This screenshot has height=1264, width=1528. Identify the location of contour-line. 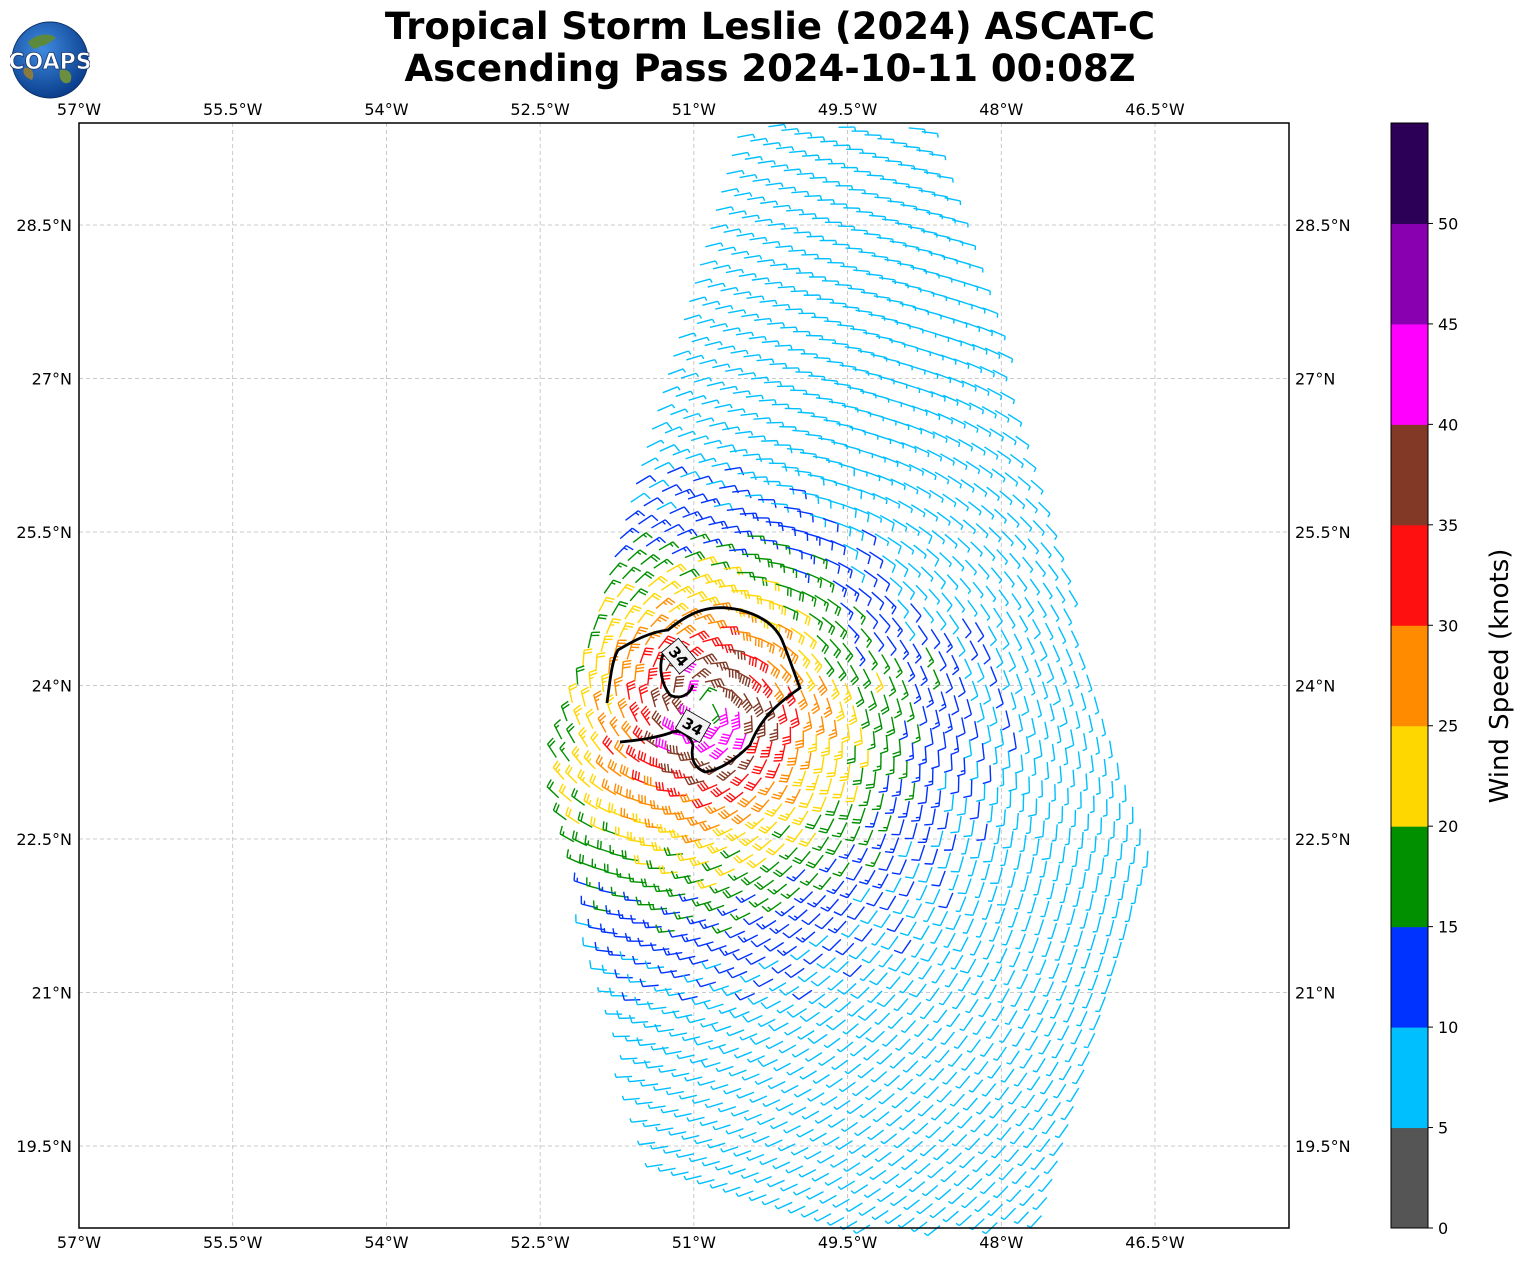
(703, 690).